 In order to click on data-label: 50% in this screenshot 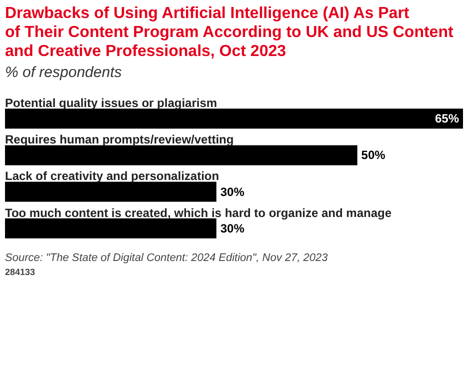, I will do `click(373, 155)`.